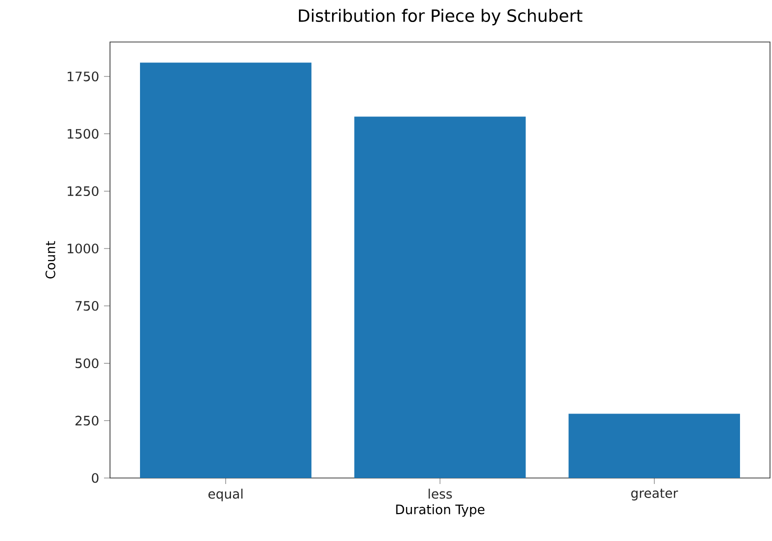 This screenshot has height=541, width=772. What do you see at coordinates (95, 478) in the screenshot?
I see `y-tick-label: 0` at bounding box center [95, 478].